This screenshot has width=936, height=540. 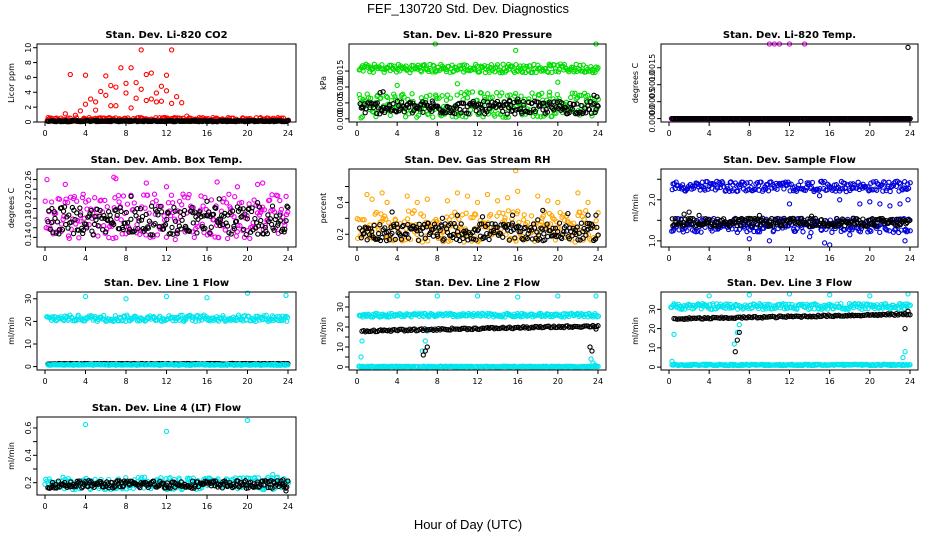 What do you see at coordinates (518, 381) in the screenshot?
I see `x-tick-label: 16` at bounding box center [518, 381].